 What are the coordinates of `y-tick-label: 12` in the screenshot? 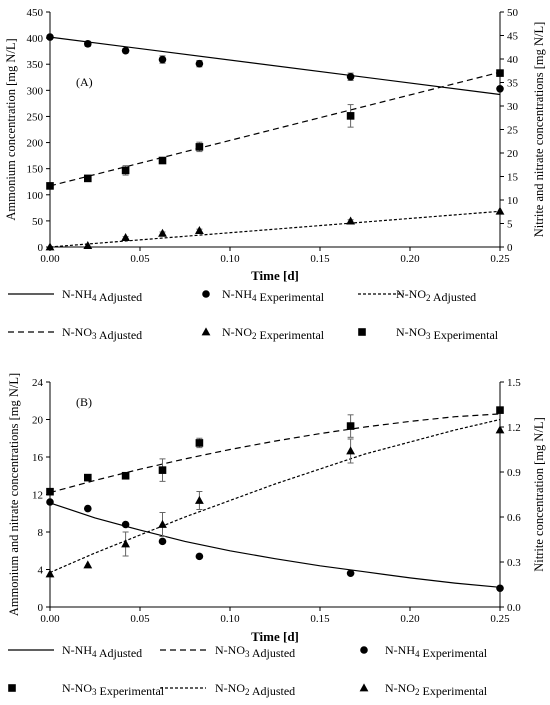 It's located at (37, 496).